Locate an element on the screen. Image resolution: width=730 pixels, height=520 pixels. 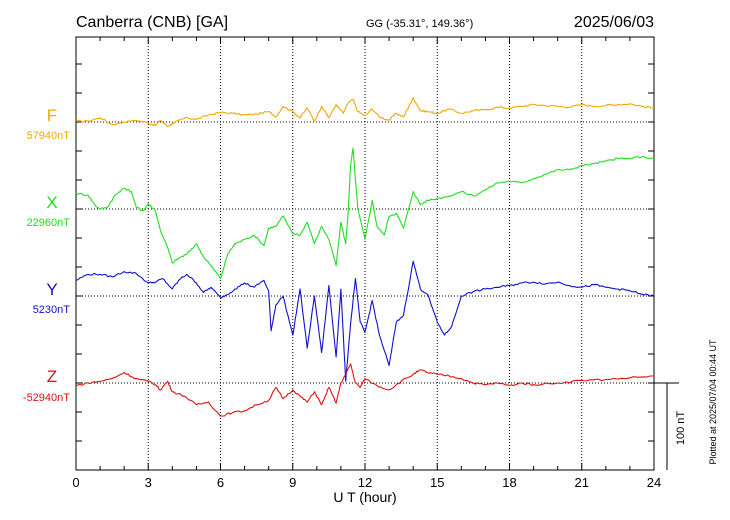
baseline-label-F: 57940nT is located at coordinates (49, 136).